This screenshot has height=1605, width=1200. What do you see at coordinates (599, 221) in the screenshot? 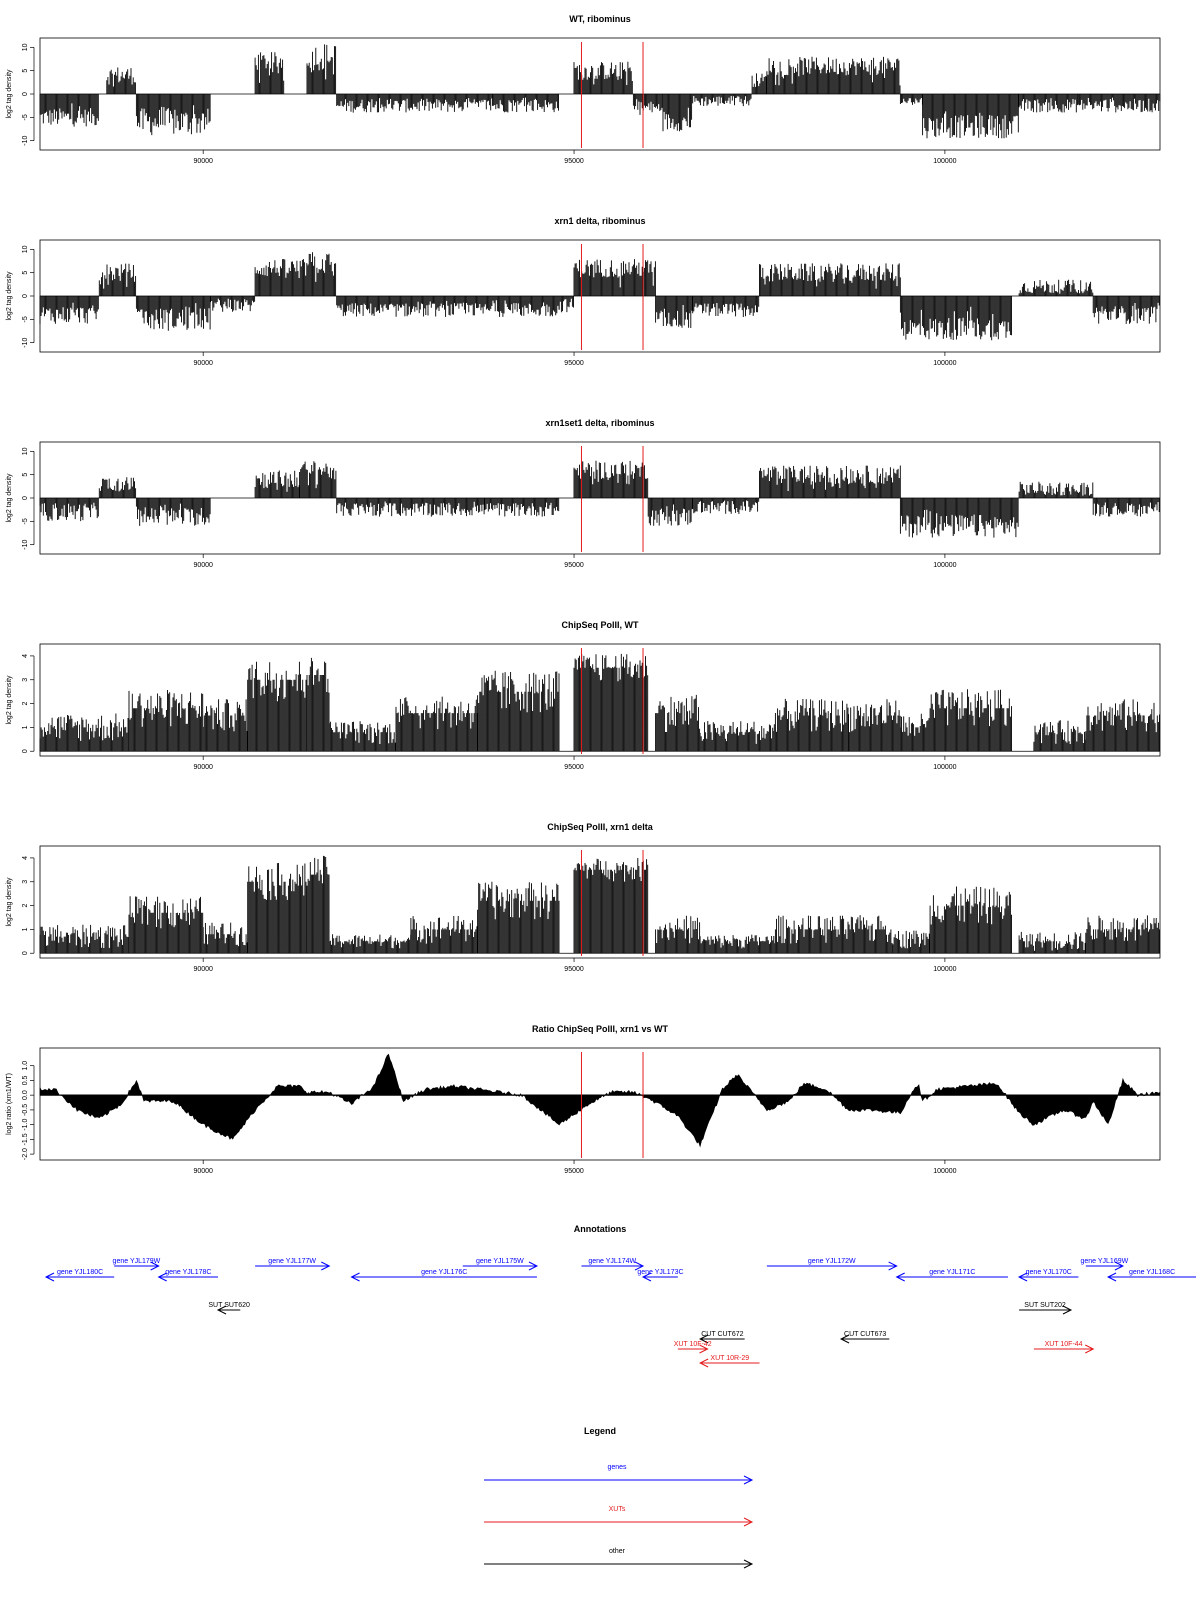
I see `panel-title: xrn1 delta, ribominus` at bounding box center [599, 221].